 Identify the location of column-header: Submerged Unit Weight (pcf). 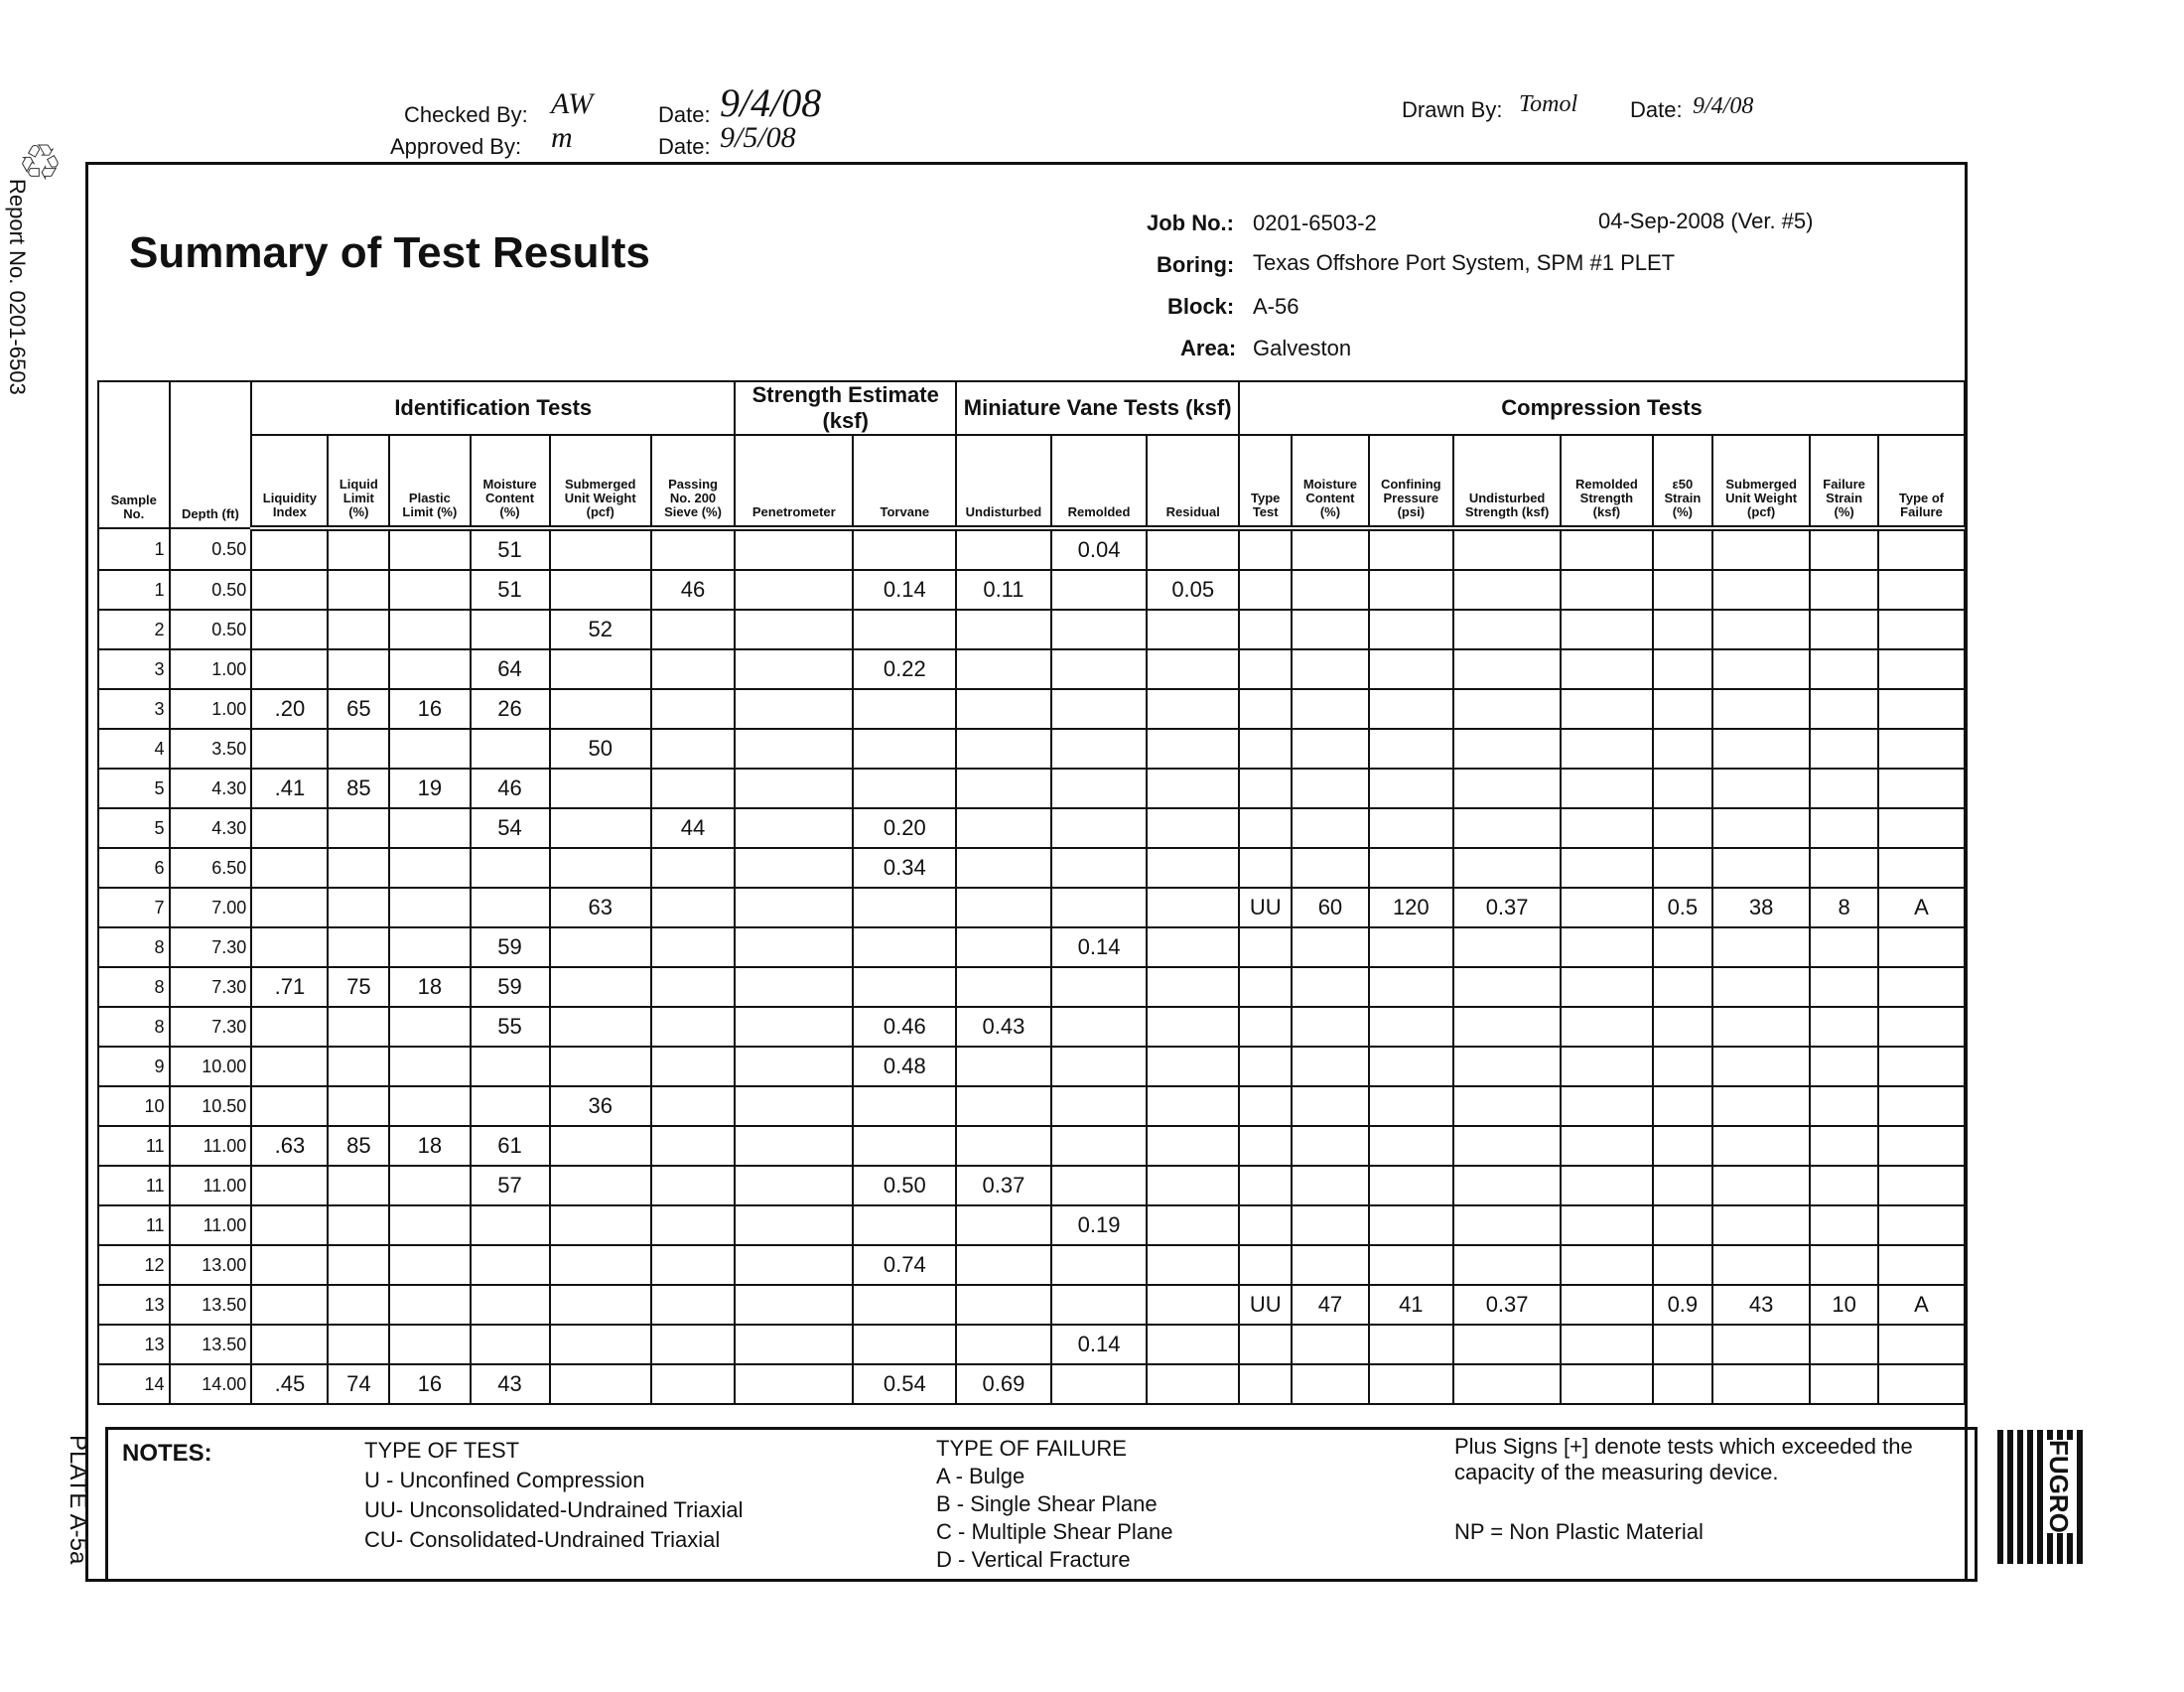
(600, 482).